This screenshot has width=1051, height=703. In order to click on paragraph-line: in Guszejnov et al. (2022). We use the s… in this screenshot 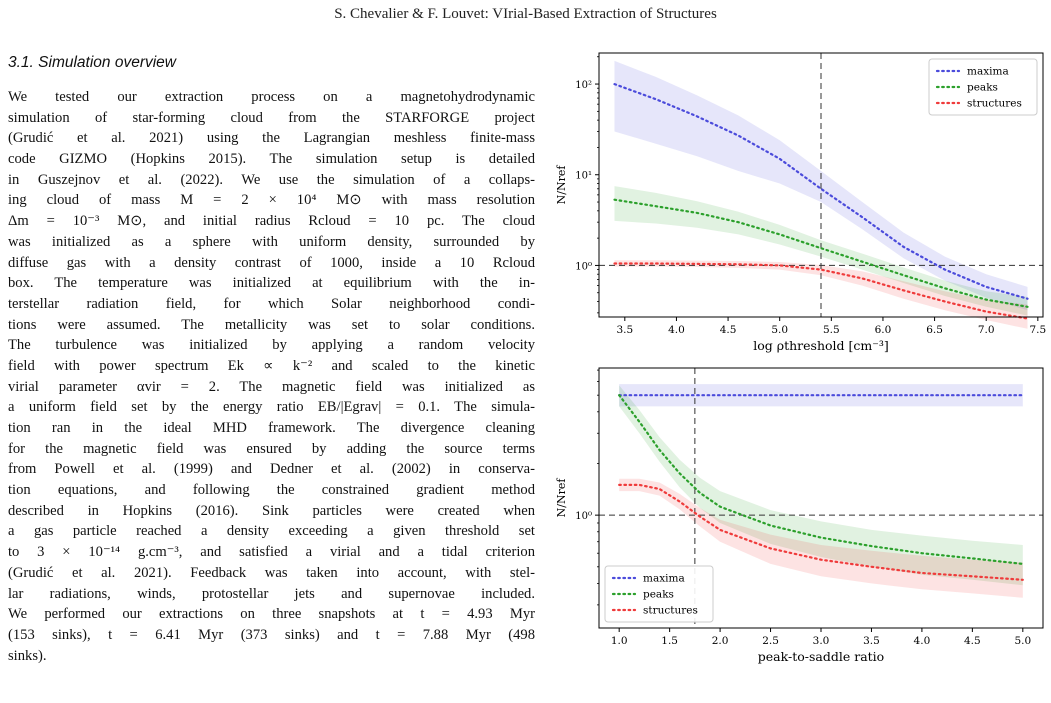, I will do `click(271, 179)`.